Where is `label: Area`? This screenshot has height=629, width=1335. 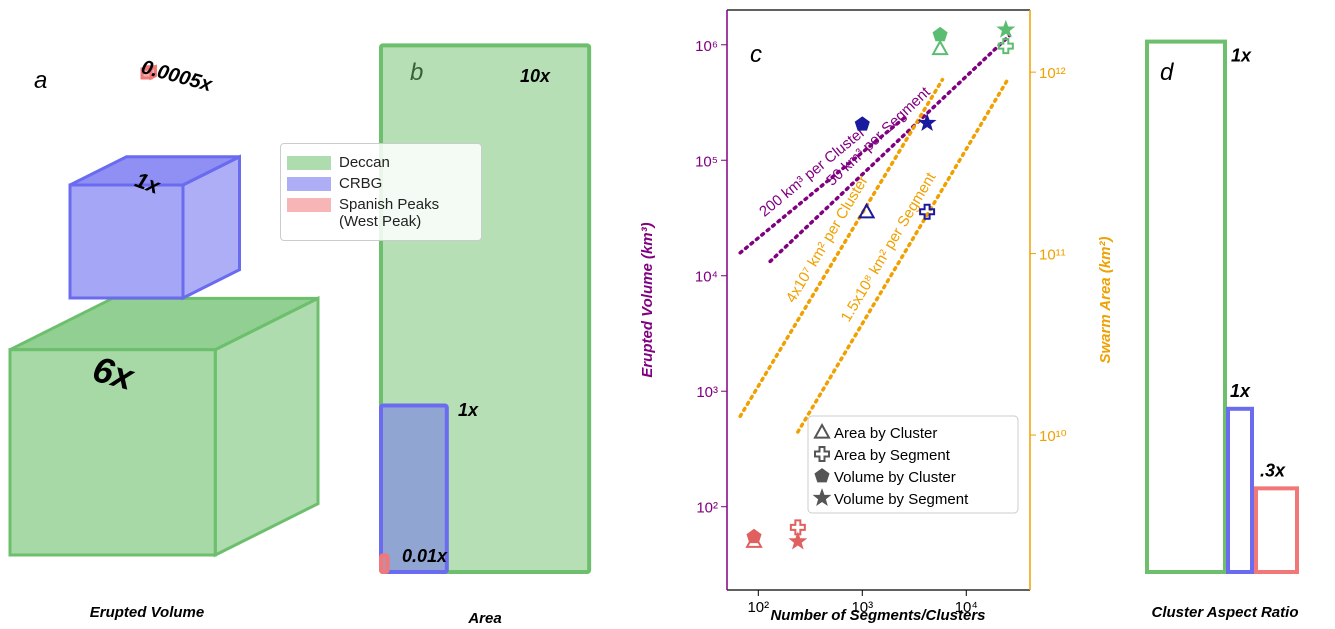
label: Area is located at coordinates (484, 618).